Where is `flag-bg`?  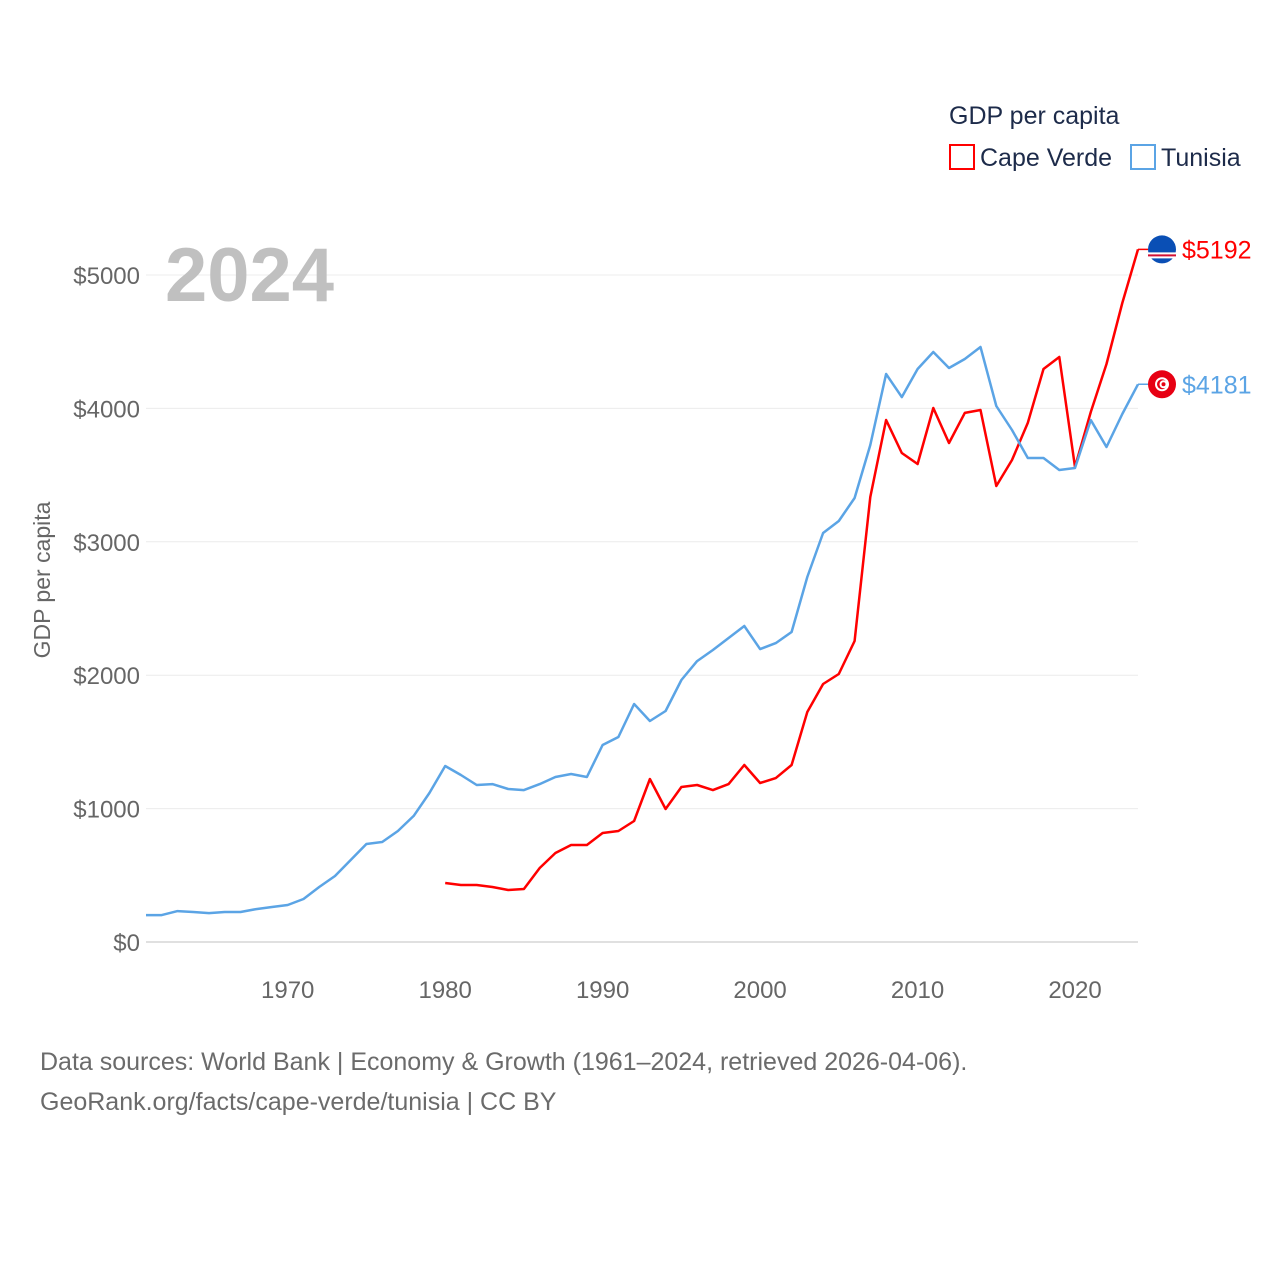
flag-bg is located at coordinates (1162, 249).